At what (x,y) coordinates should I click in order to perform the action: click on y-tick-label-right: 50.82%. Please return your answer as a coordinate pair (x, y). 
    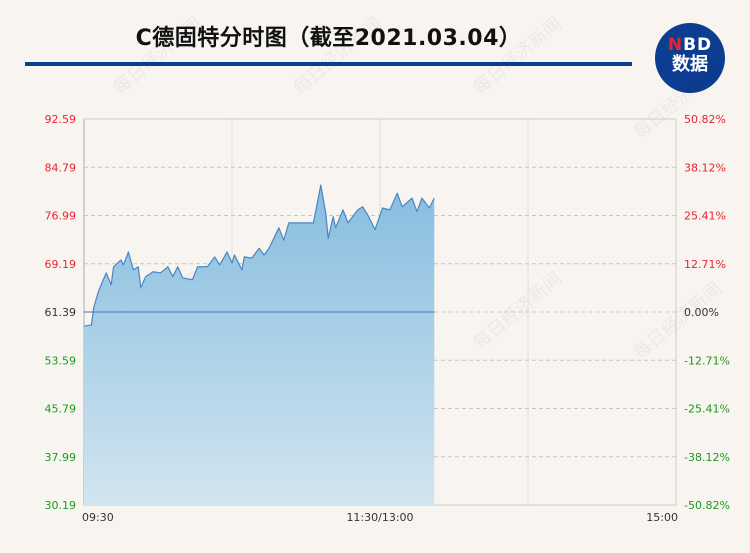
    Looking at the image, I should click on (705, 119).